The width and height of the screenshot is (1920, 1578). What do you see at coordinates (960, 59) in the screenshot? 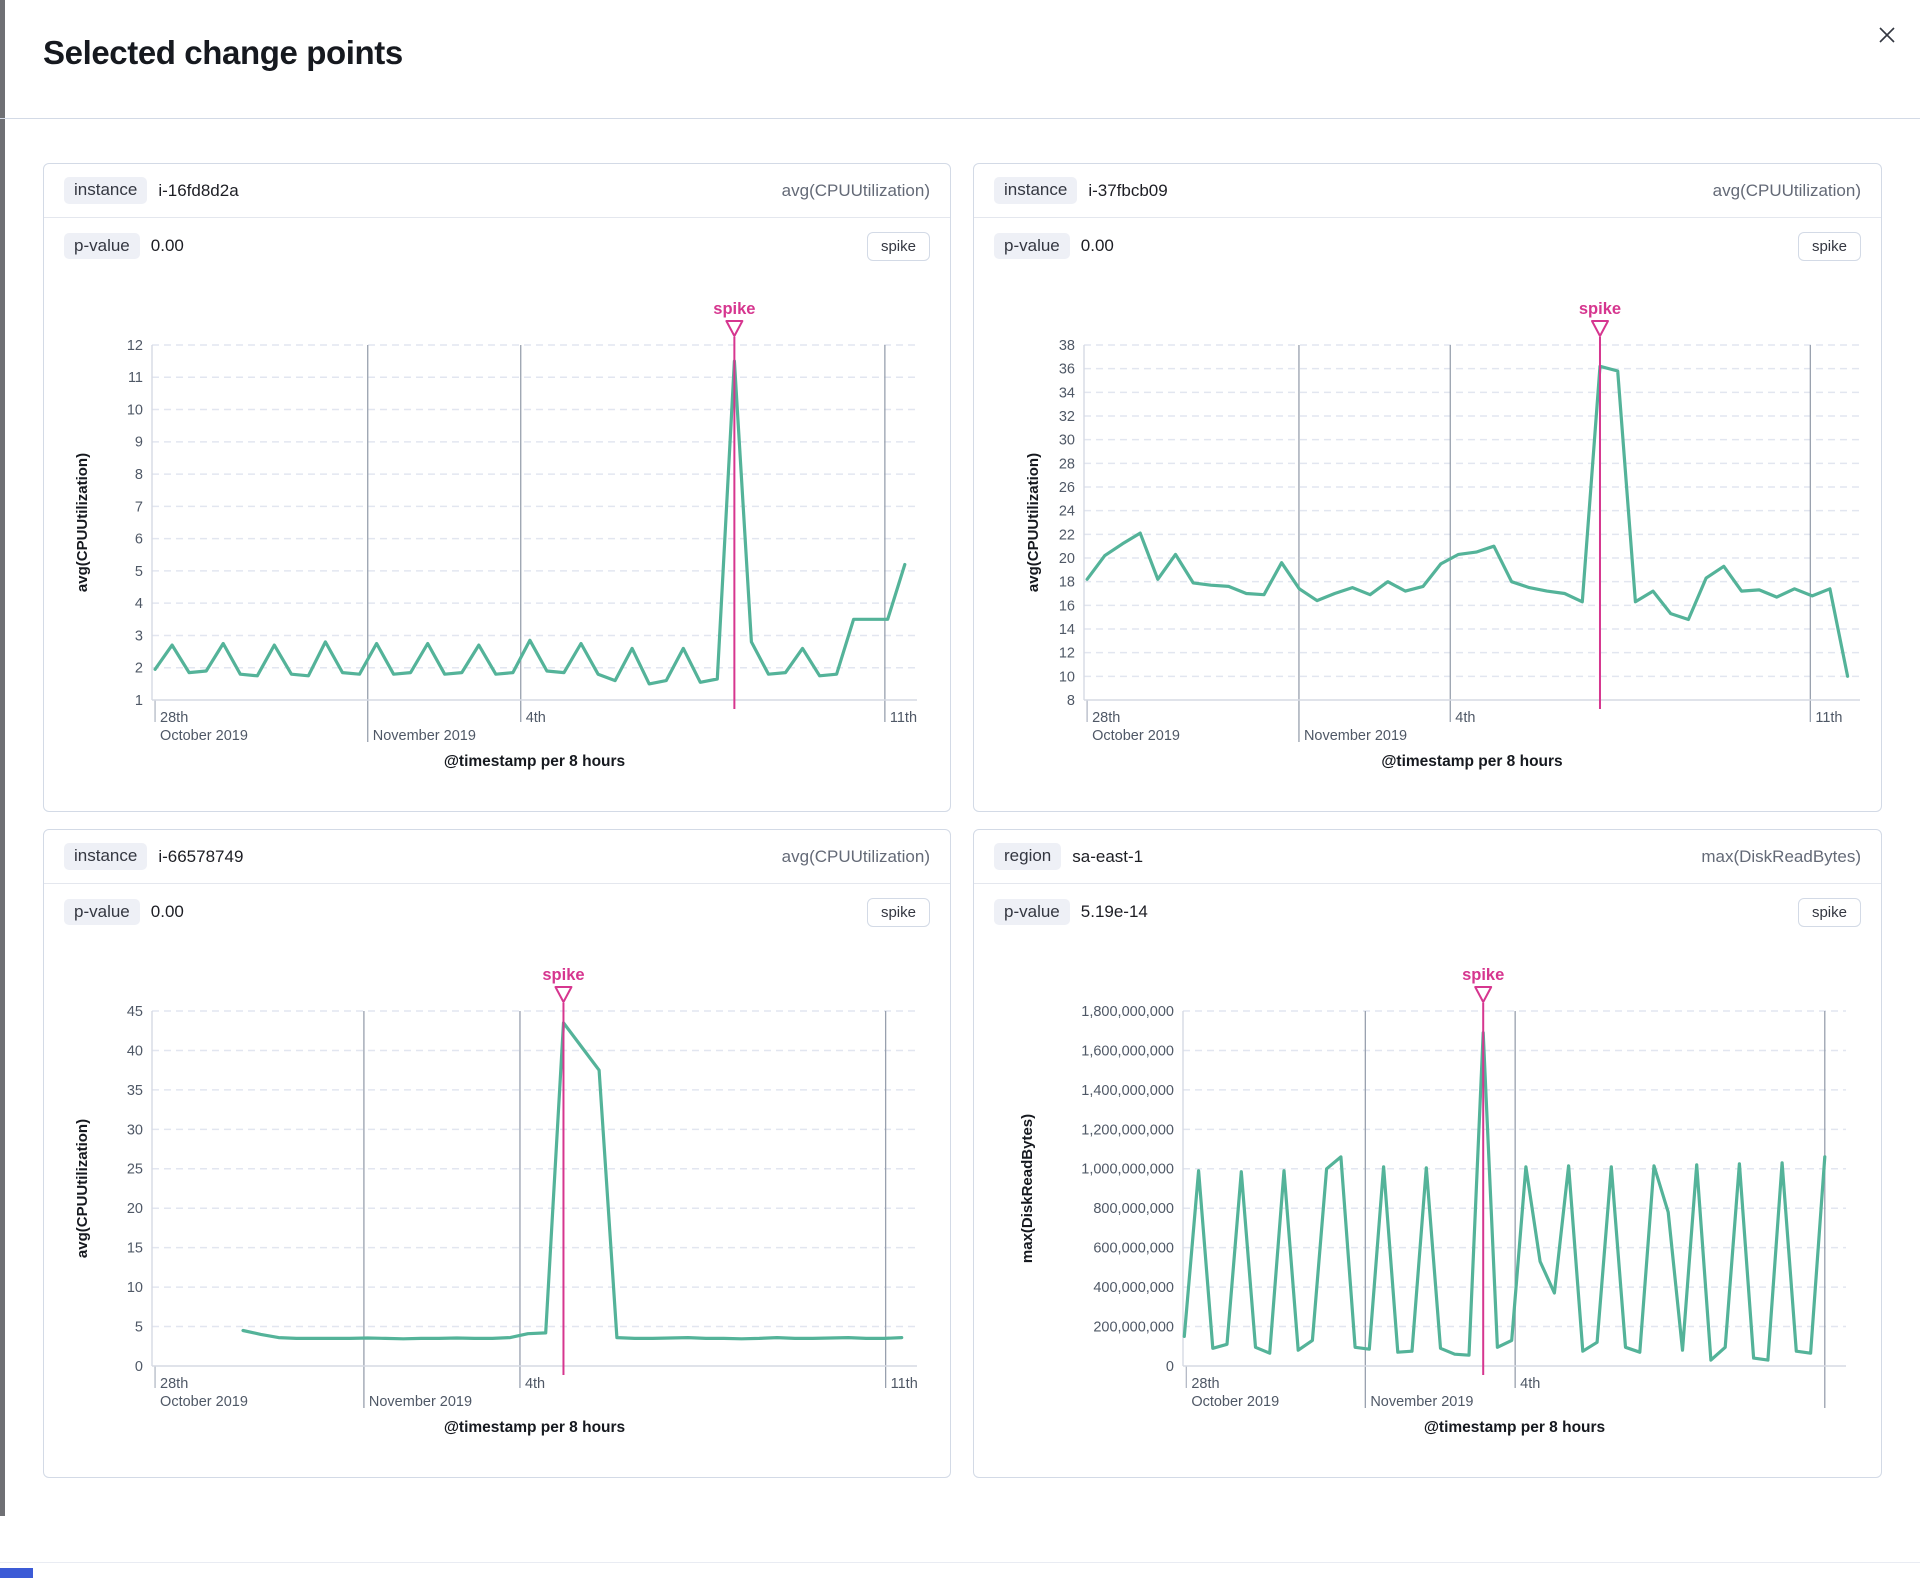
I see `modal-header: Selected change points` at bounding box center [960, 59].